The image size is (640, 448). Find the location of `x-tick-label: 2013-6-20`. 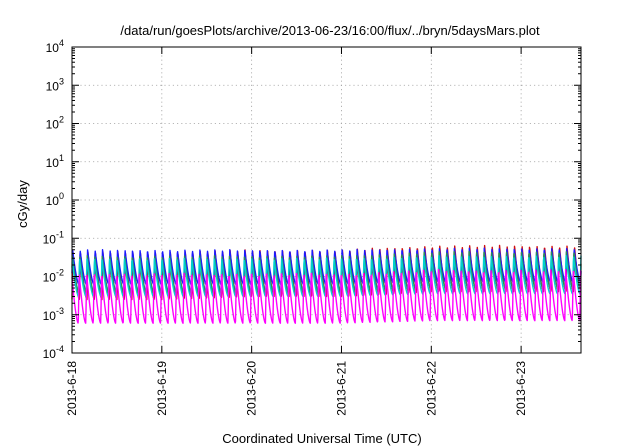

x-tick-label: 2013-6-20 is located at coordinates (252, 388).